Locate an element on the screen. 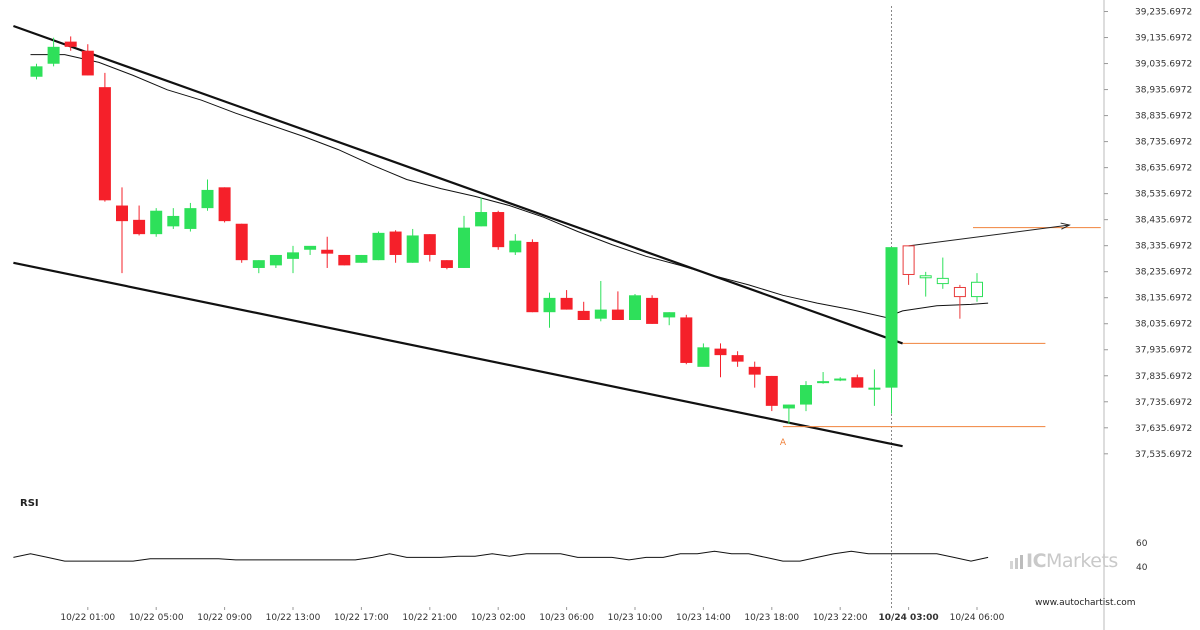 The width and height of the screenshot is (1200, 630). price-tick-label: 38,435.6972 is located at coordinates (1163, 221).